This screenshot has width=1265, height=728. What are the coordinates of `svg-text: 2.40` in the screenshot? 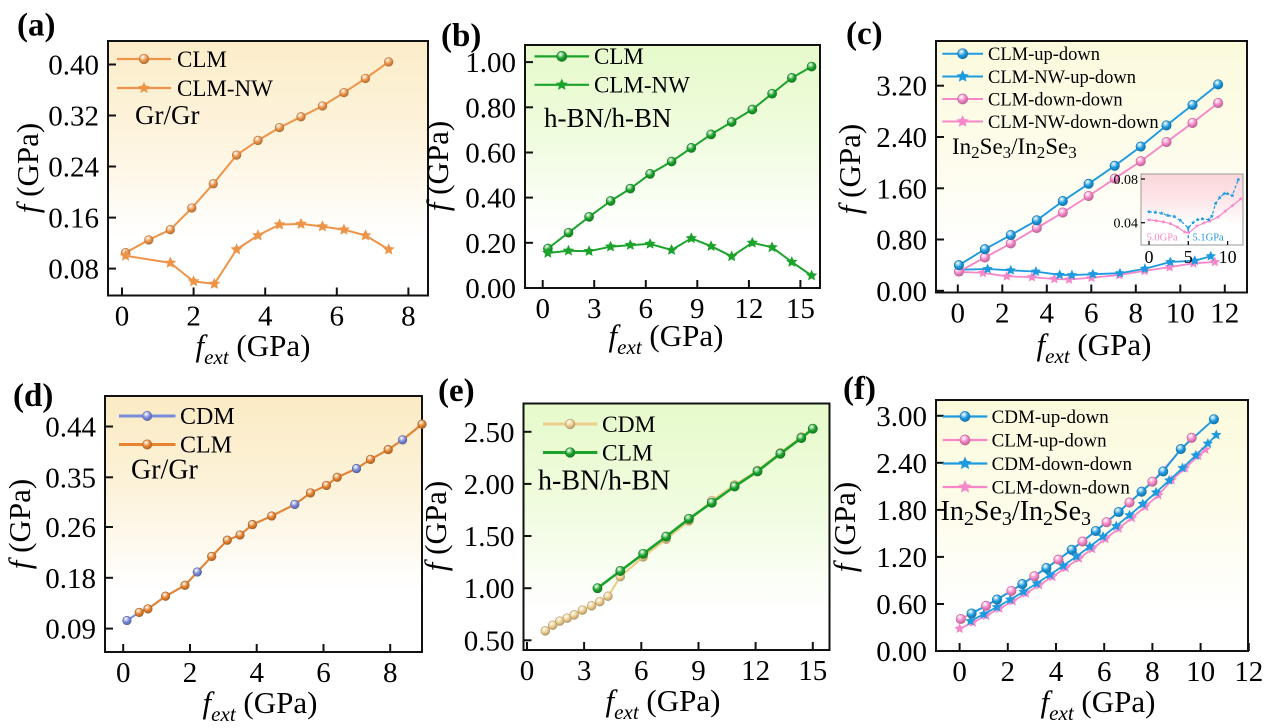 It's located at (901, 464).